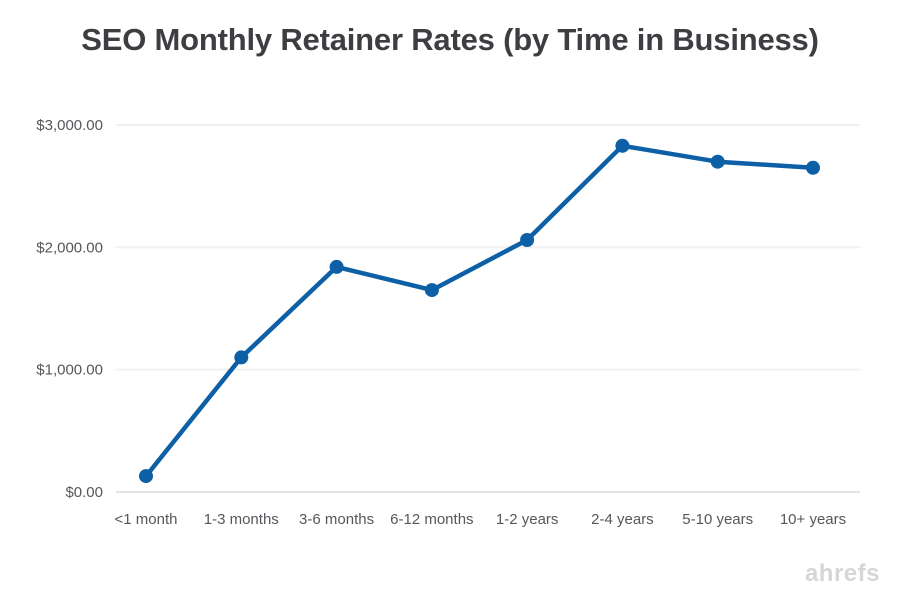 The height and width of the screenshot is (600, 900). Describe the element at coordinates (431, 519) in the screenshot. I see `x-tick-label: 6-12 months` at that location.